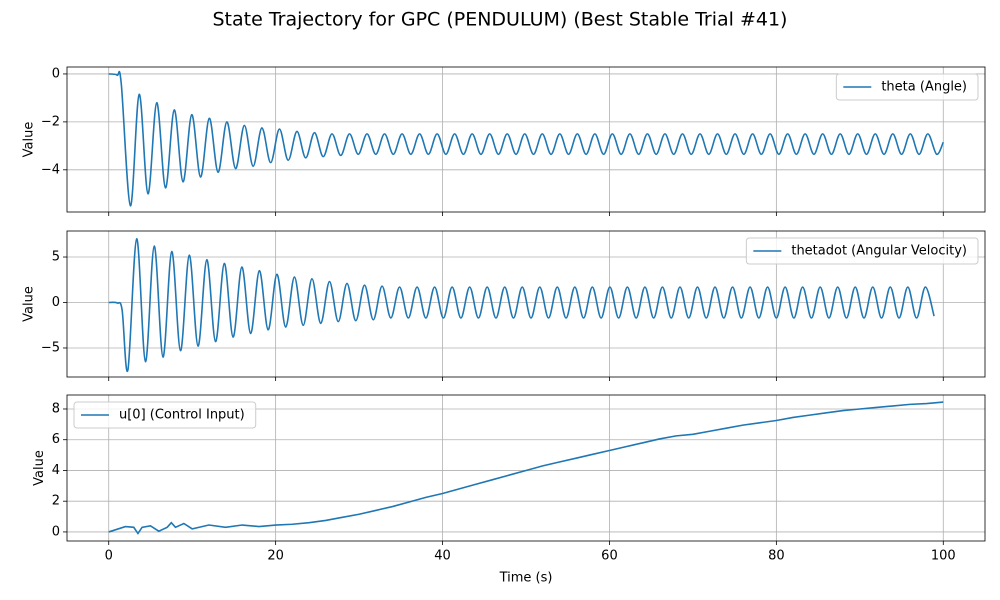 Image resolution: width=1000 pixels, height=600 pixels. Describe the element at coordinates (109, 556) in the screenshot. I see `x-tick-label: 0` at that location.